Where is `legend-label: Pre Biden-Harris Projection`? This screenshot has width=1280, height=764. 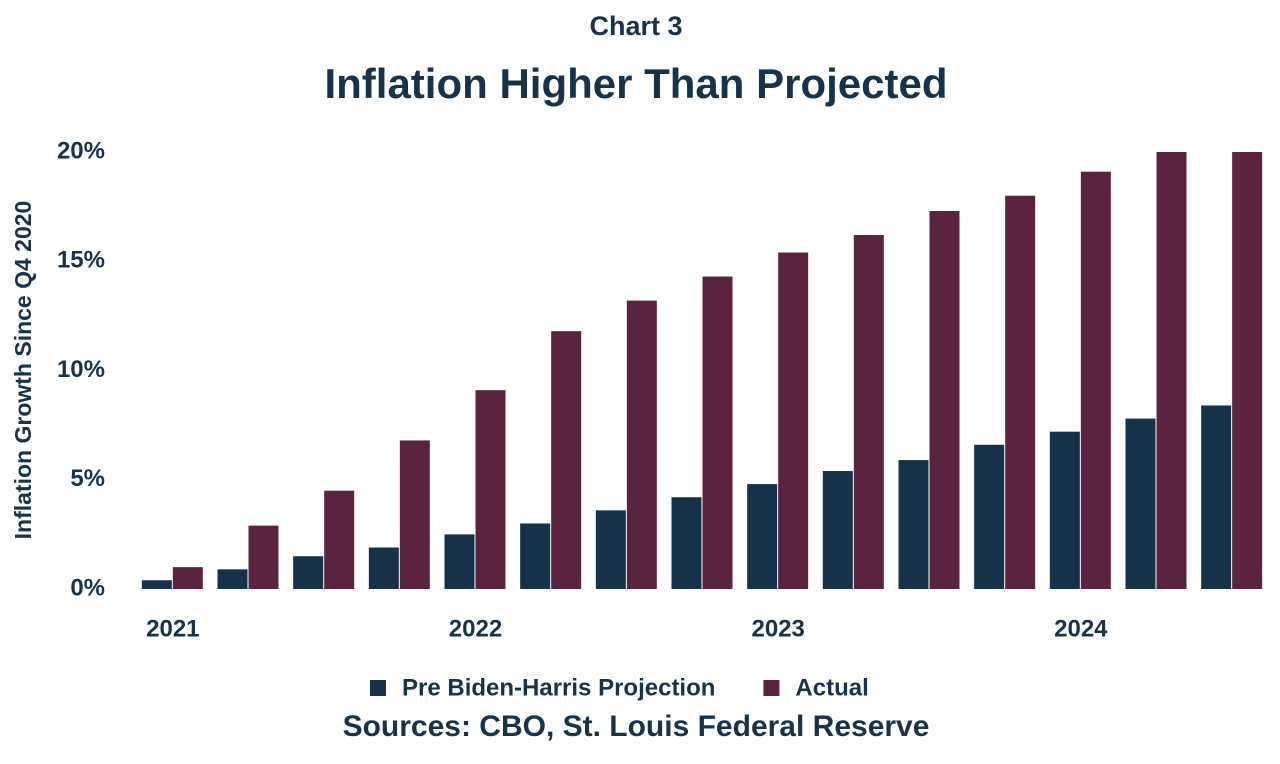
legend-label: Pre Biden-Harris Projection is located at coordinates (558, 687).